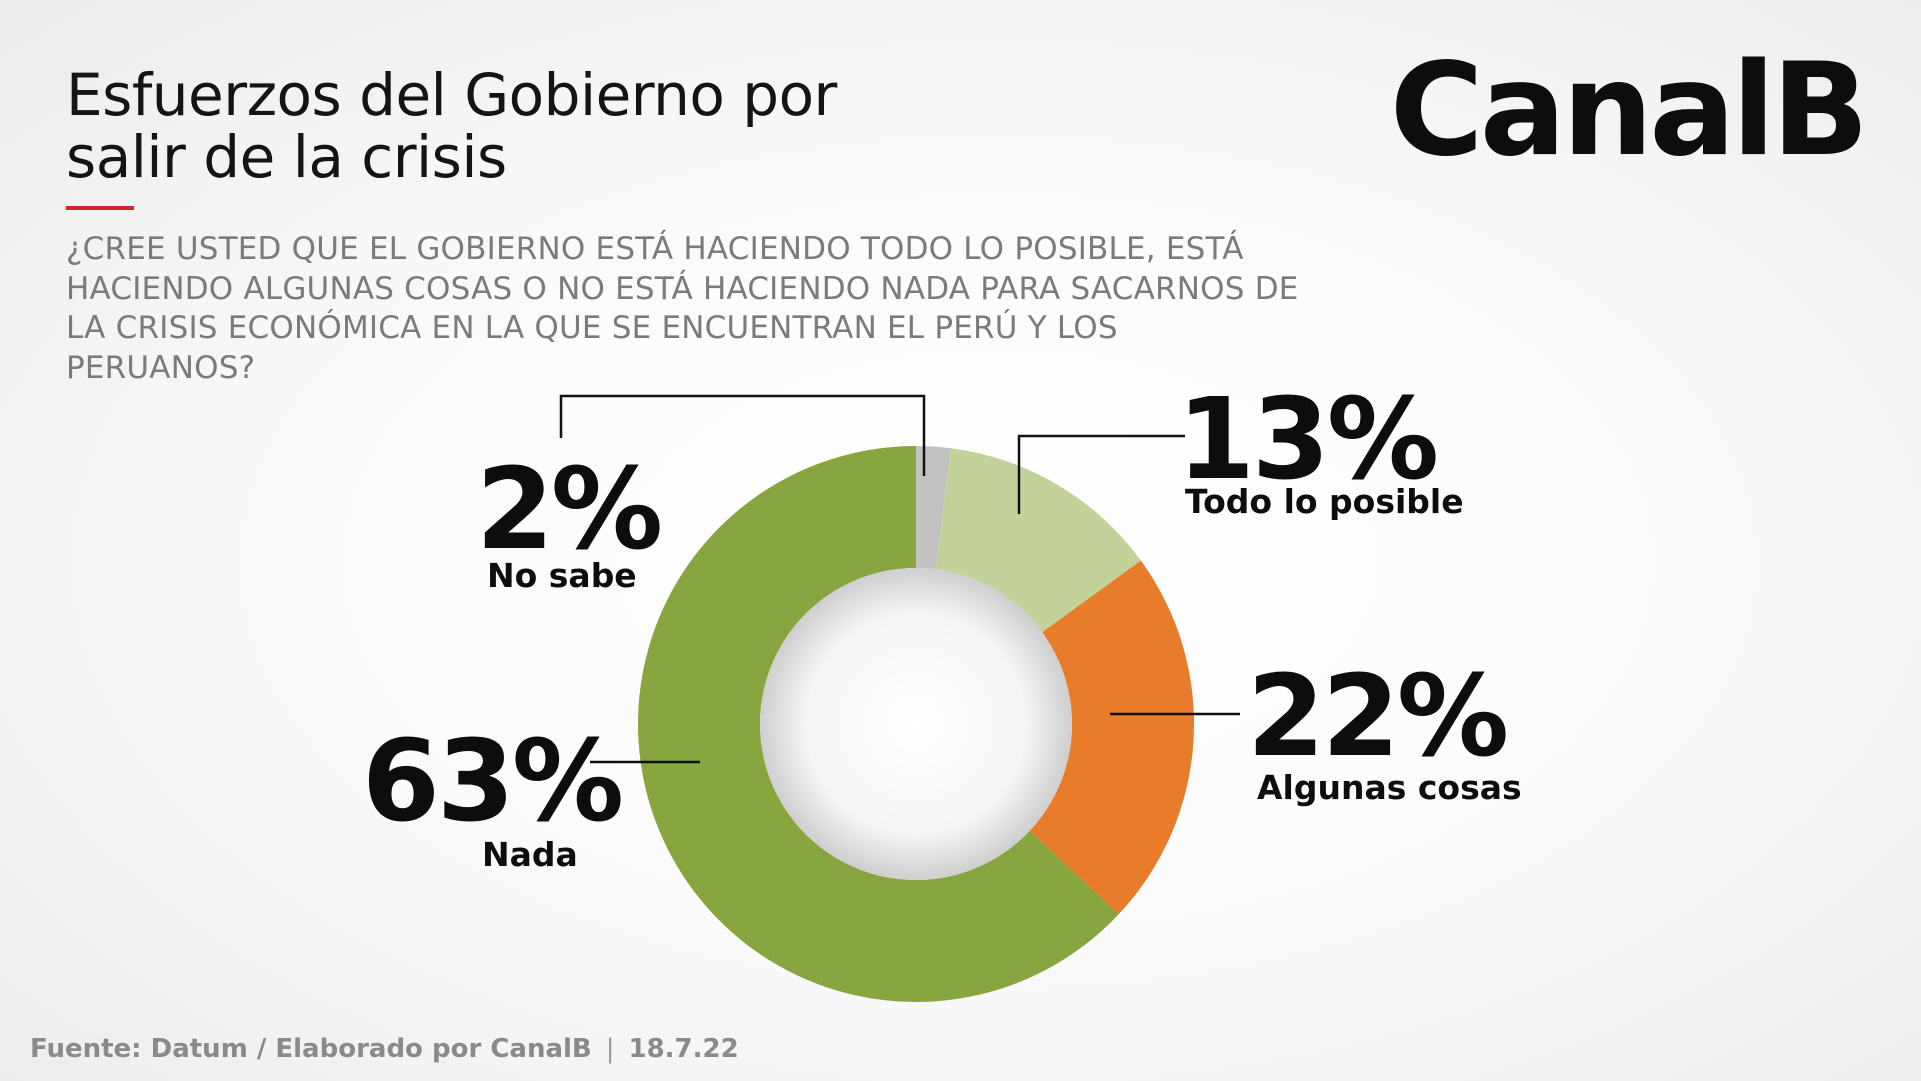 The width and height of the screenshot is (1921, 1081). What do you see at coordinates (1376, 717) in the screenshot?
I see `pct-label-algunas-cosas: 22%` at bounding box center [1376, 717].